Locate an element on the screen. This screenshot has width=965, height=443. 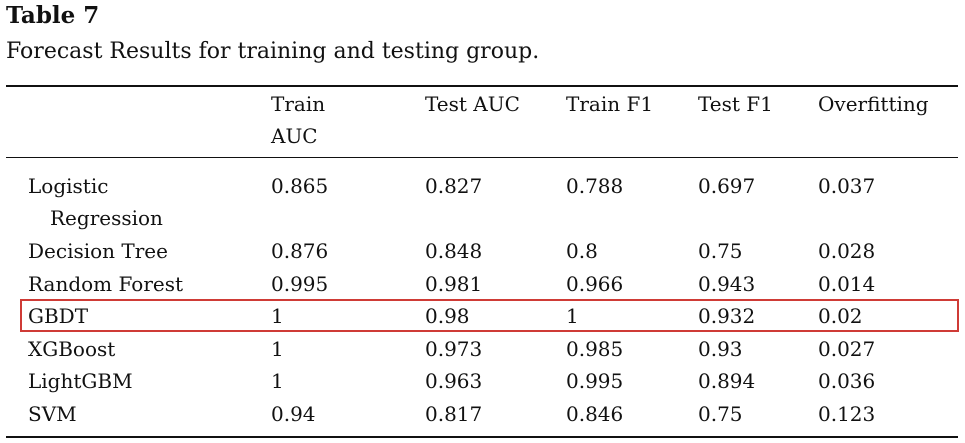
overfitting-cell: 0.036 is located at coordinates (847, 381).